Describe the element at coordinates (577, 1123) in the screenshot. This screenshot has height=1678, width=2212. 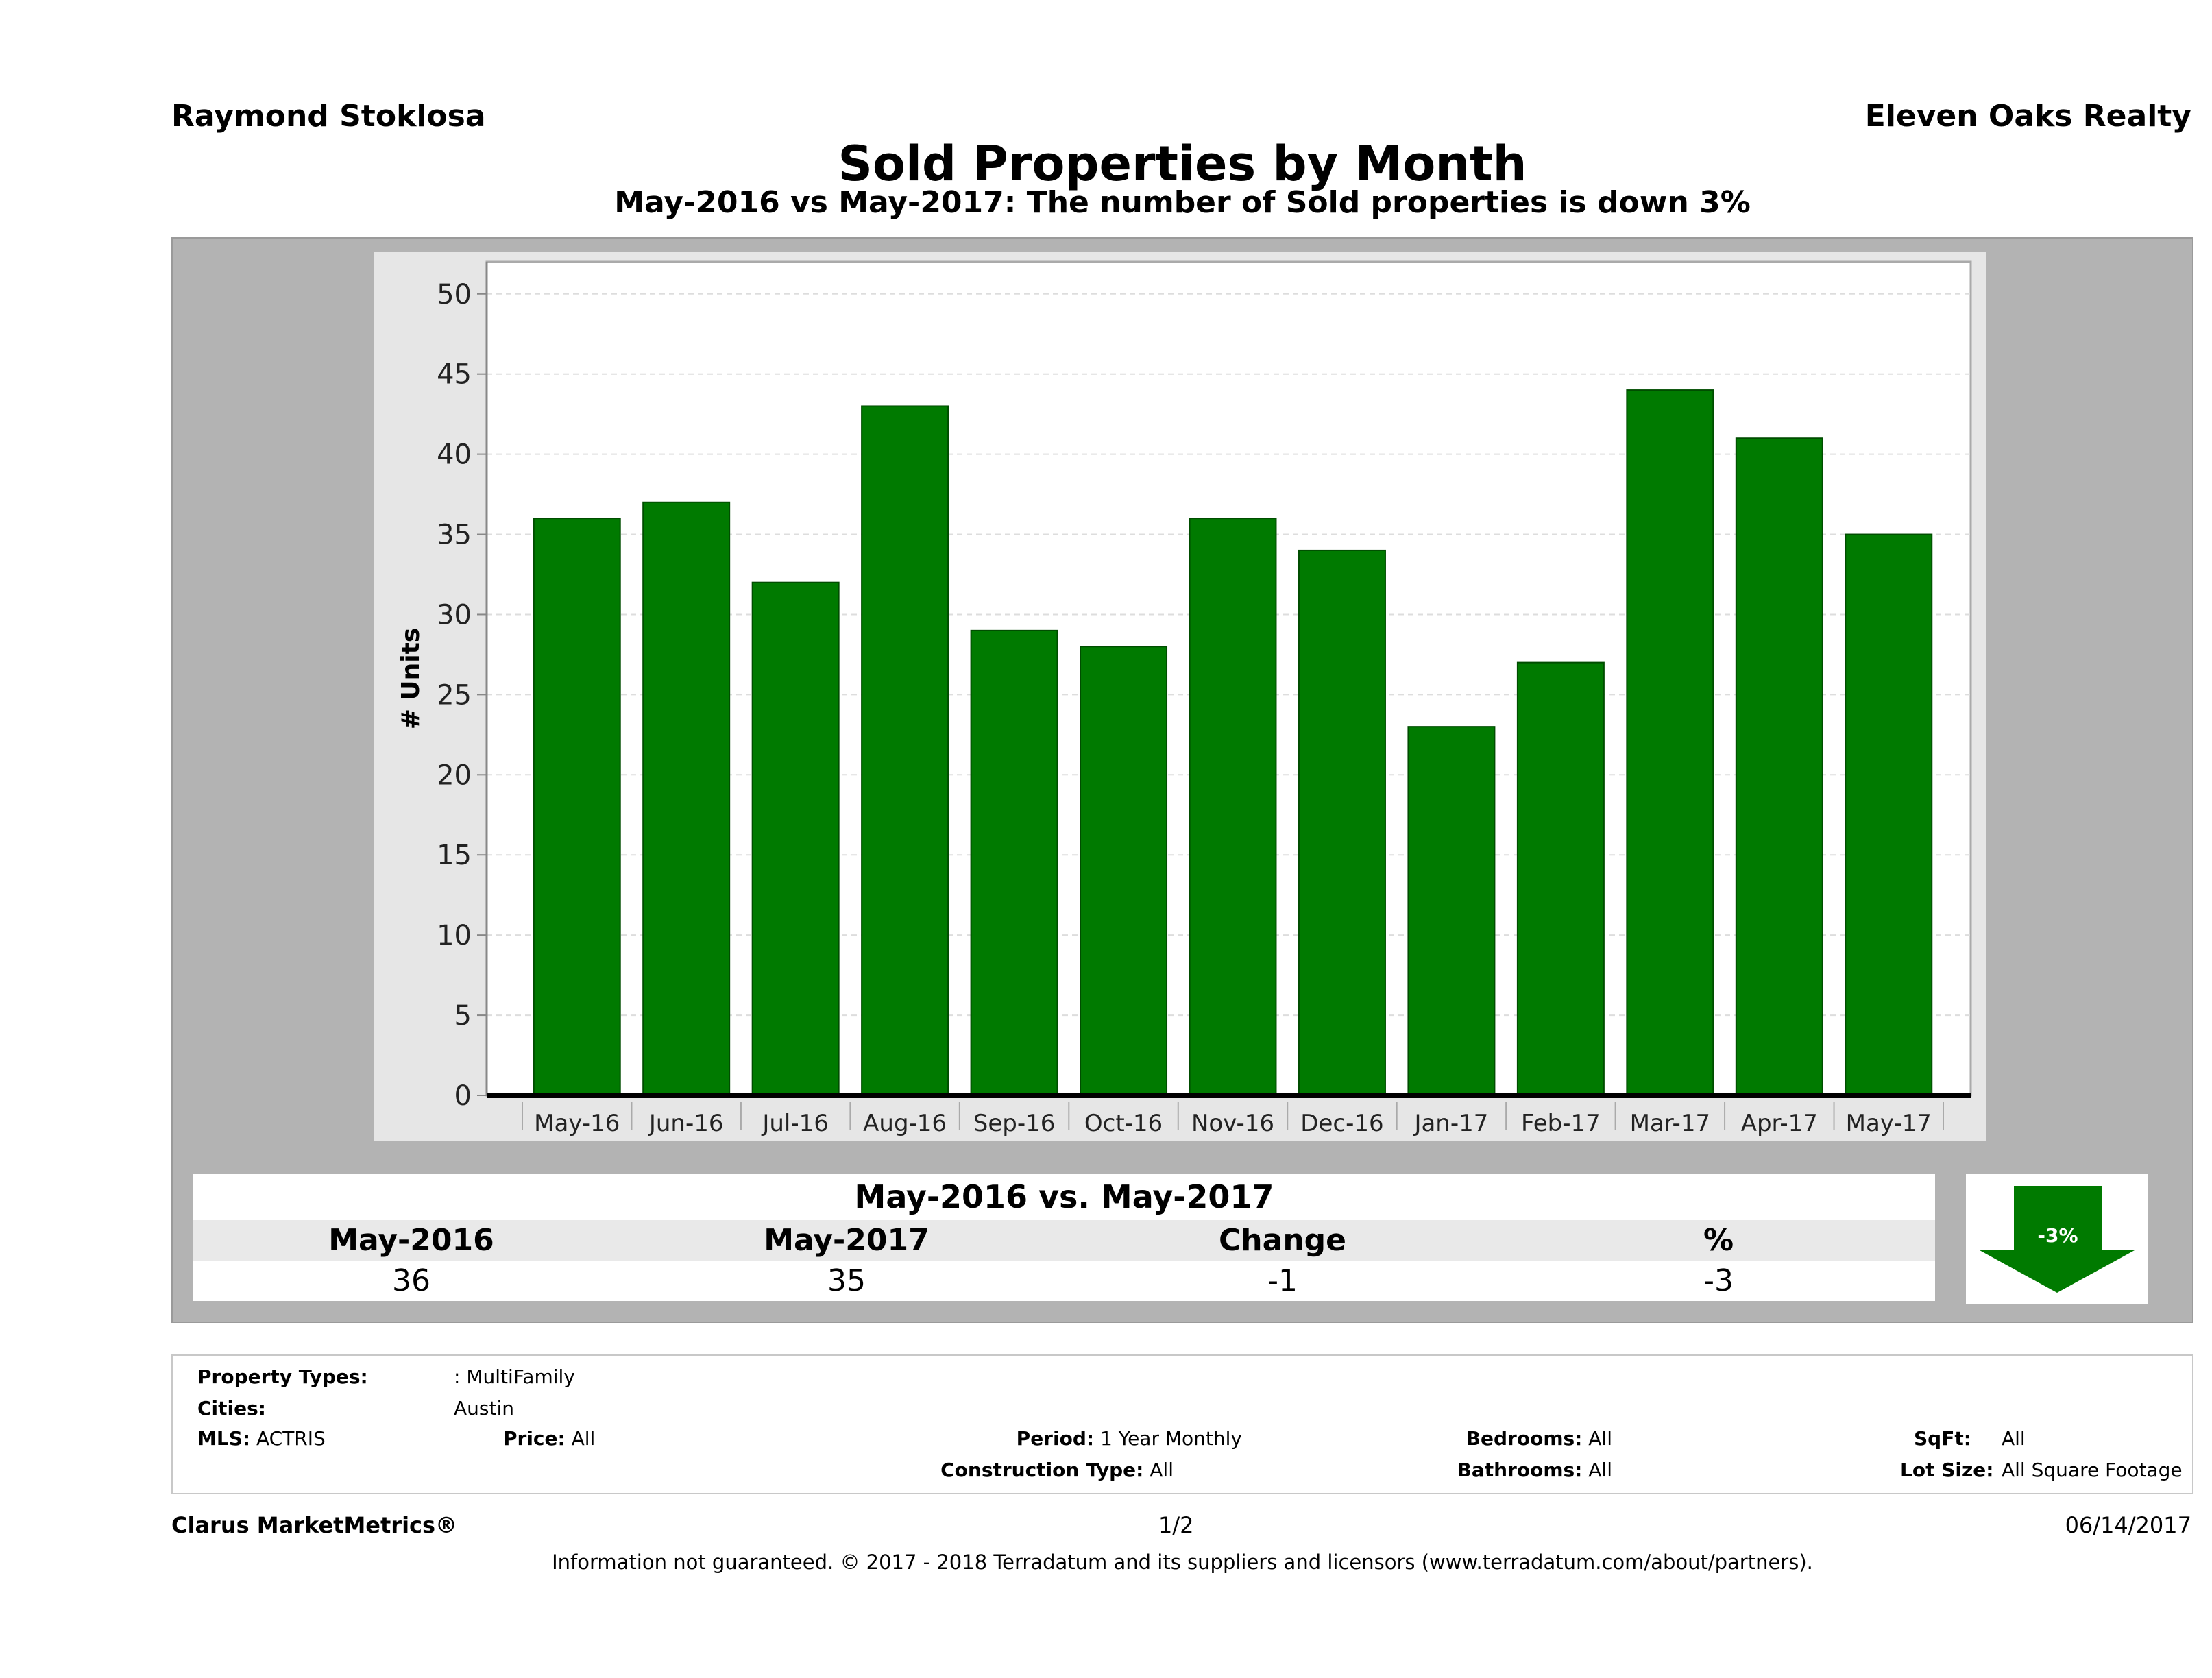
I see `x-tick-label: May-16` at that location.